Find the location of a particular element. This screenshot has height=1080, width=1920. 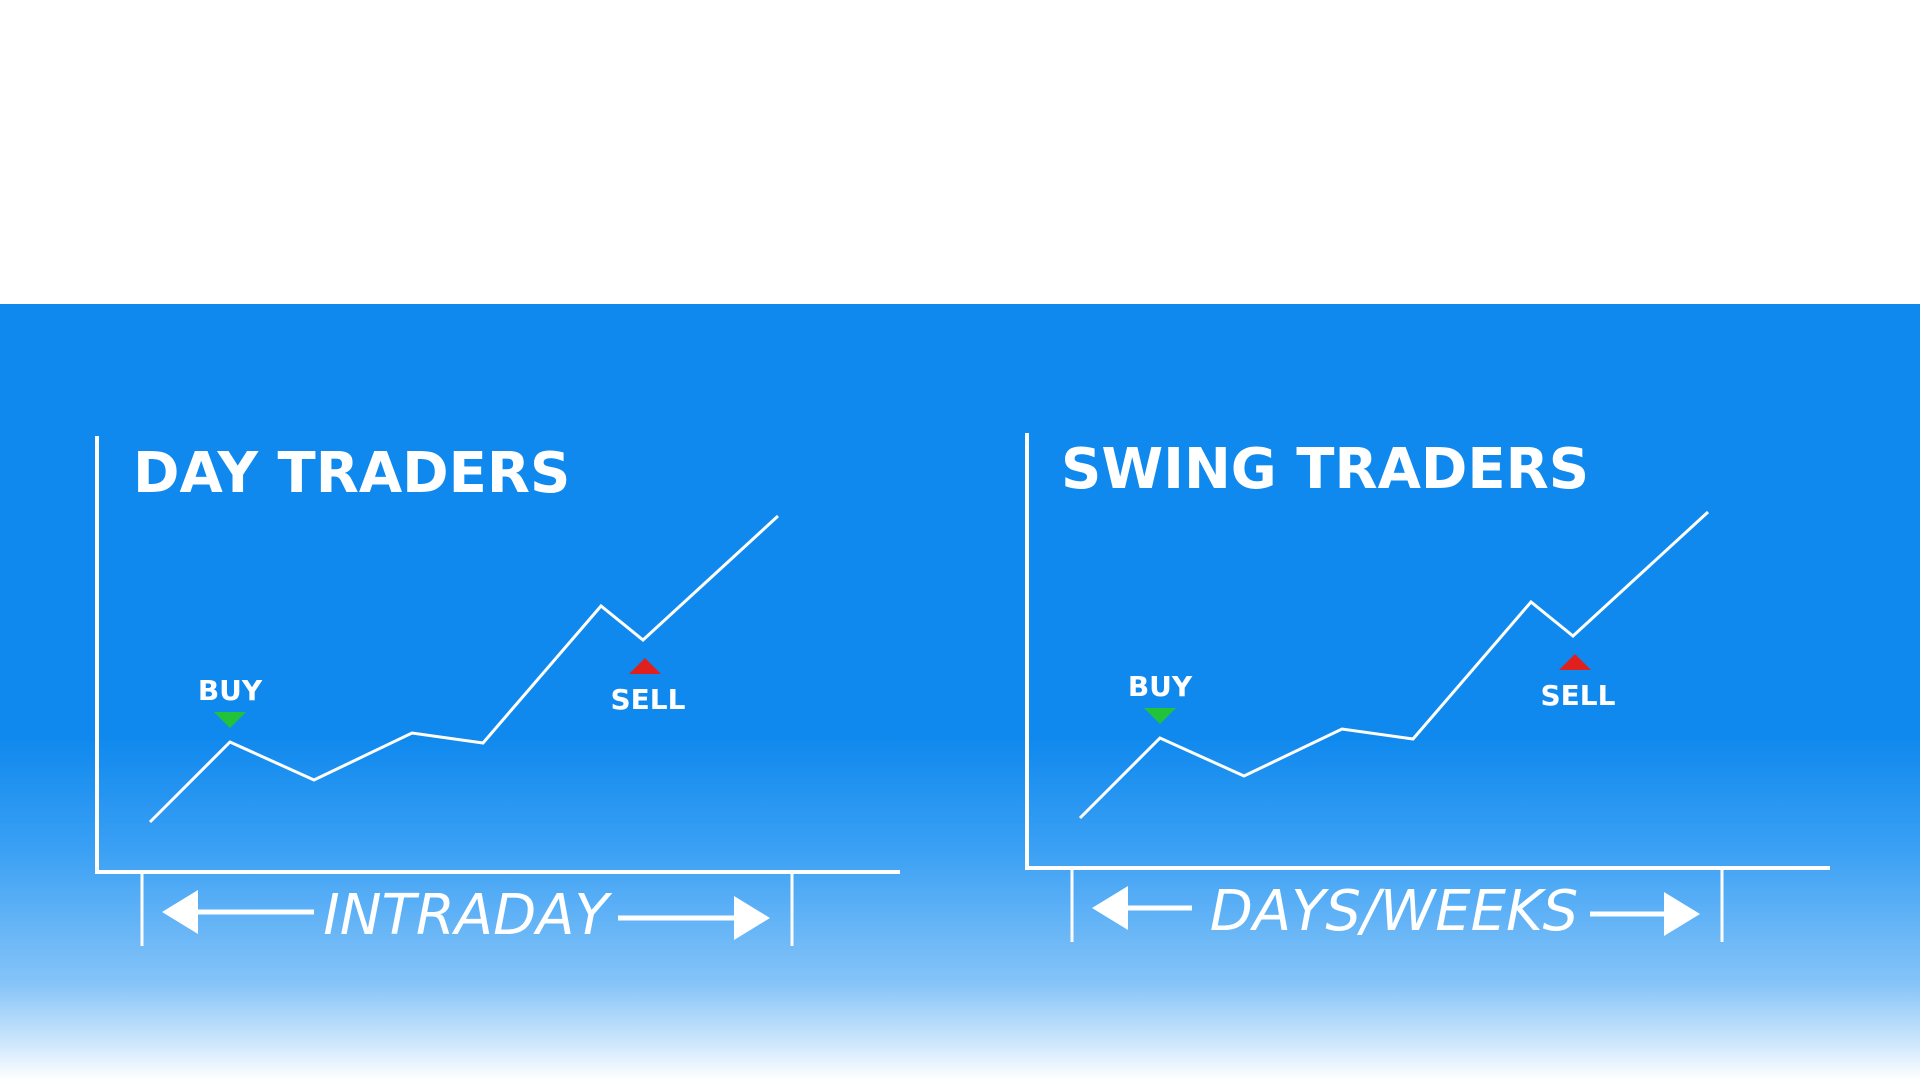

panel-title: DAY TRADERS is located at coordinates (351, 473).